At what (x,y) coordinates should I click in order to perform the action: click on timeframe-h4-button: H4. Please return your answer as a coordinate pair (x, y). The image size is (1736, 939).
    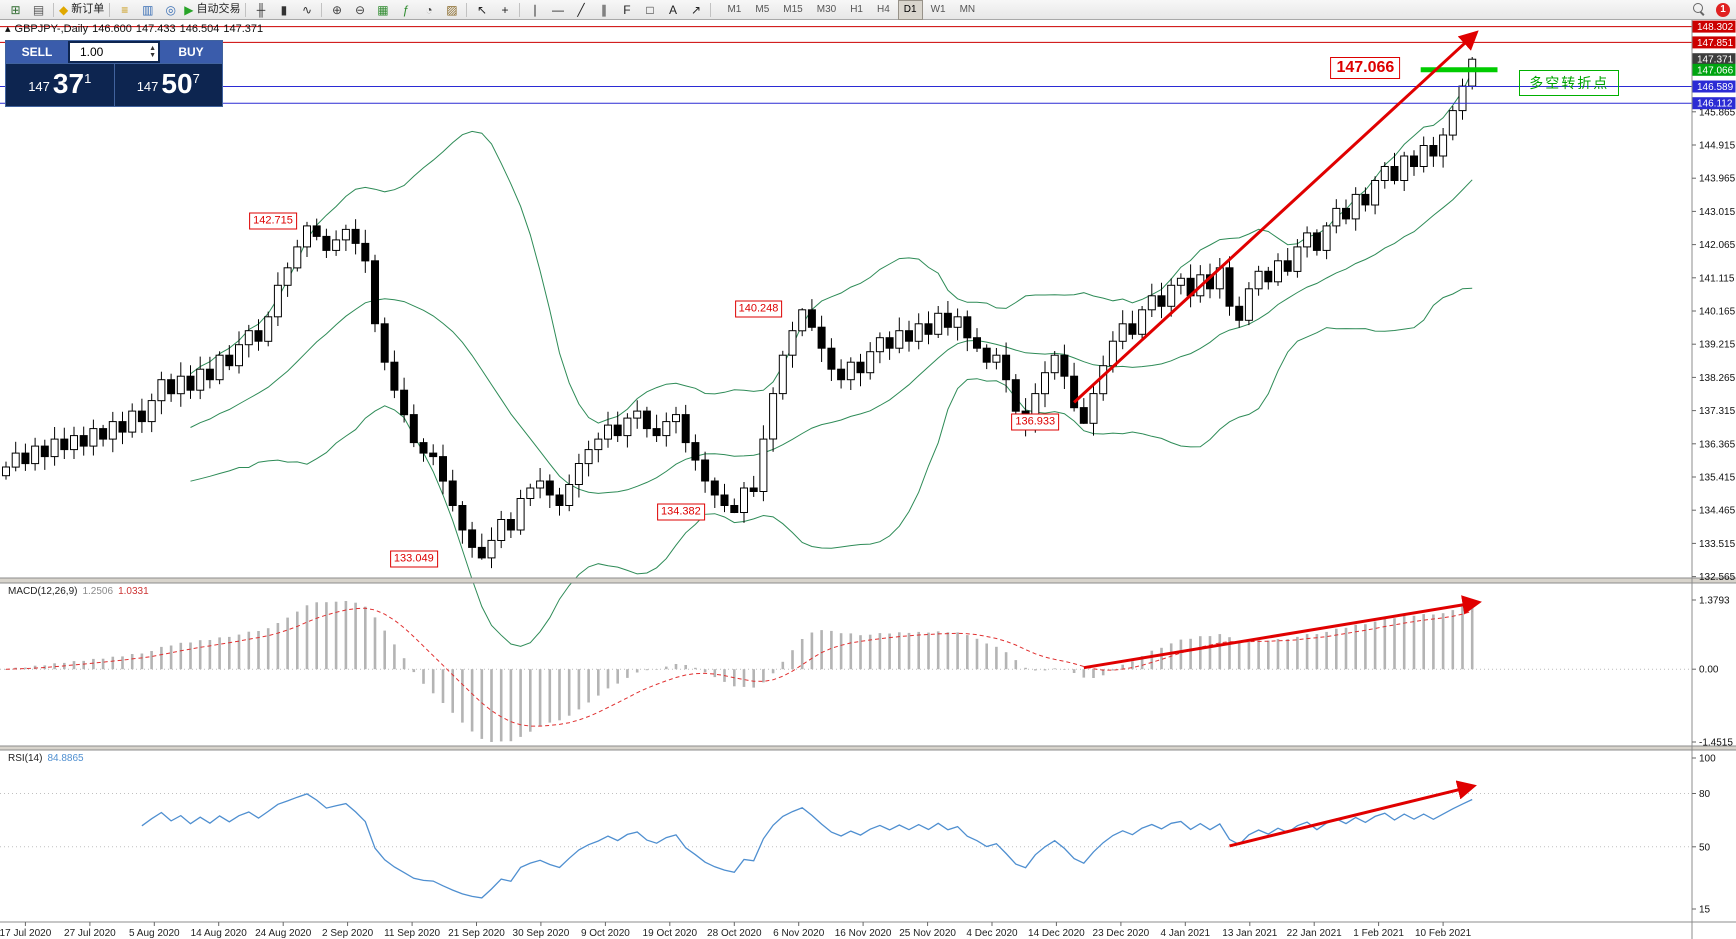
    Looking at the image, I should click on (883, 9).